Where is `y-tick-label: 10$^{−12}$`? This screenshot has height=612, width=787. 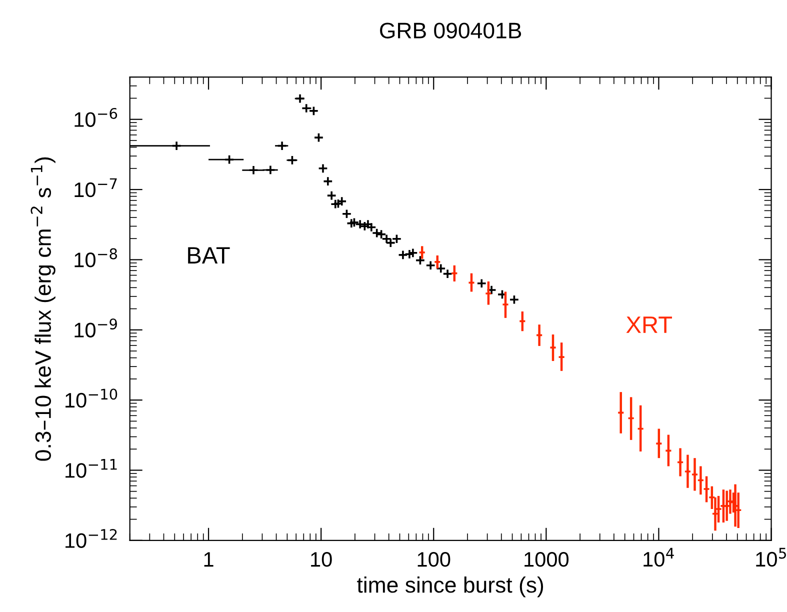 y-tick-label: 10$^{−12}$ is located at coordinates (91, 538).